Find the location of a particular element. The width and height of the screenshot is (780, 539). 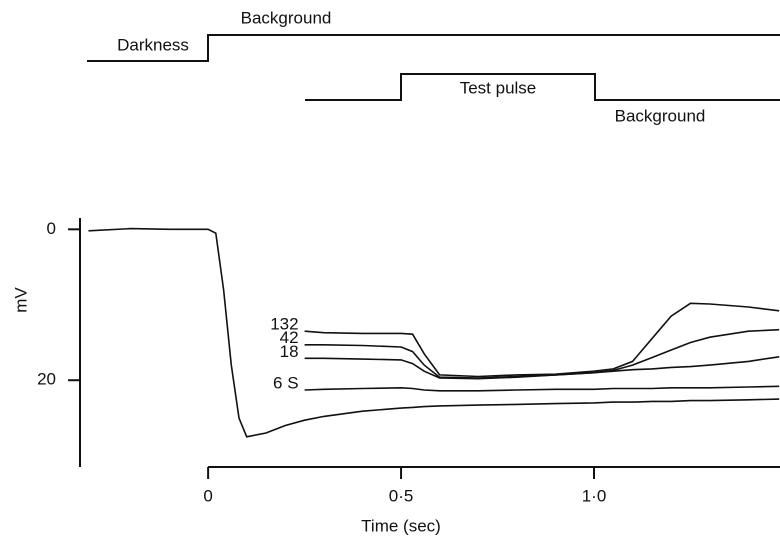

background-step is located at coordinates (433, 48).